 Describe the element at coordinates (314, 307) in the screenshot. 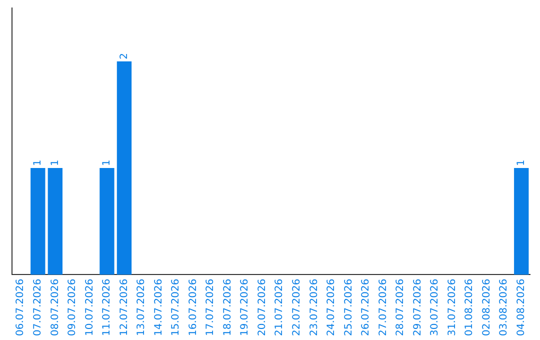

I see `x-tick-label: 23.07.2026` at that location.